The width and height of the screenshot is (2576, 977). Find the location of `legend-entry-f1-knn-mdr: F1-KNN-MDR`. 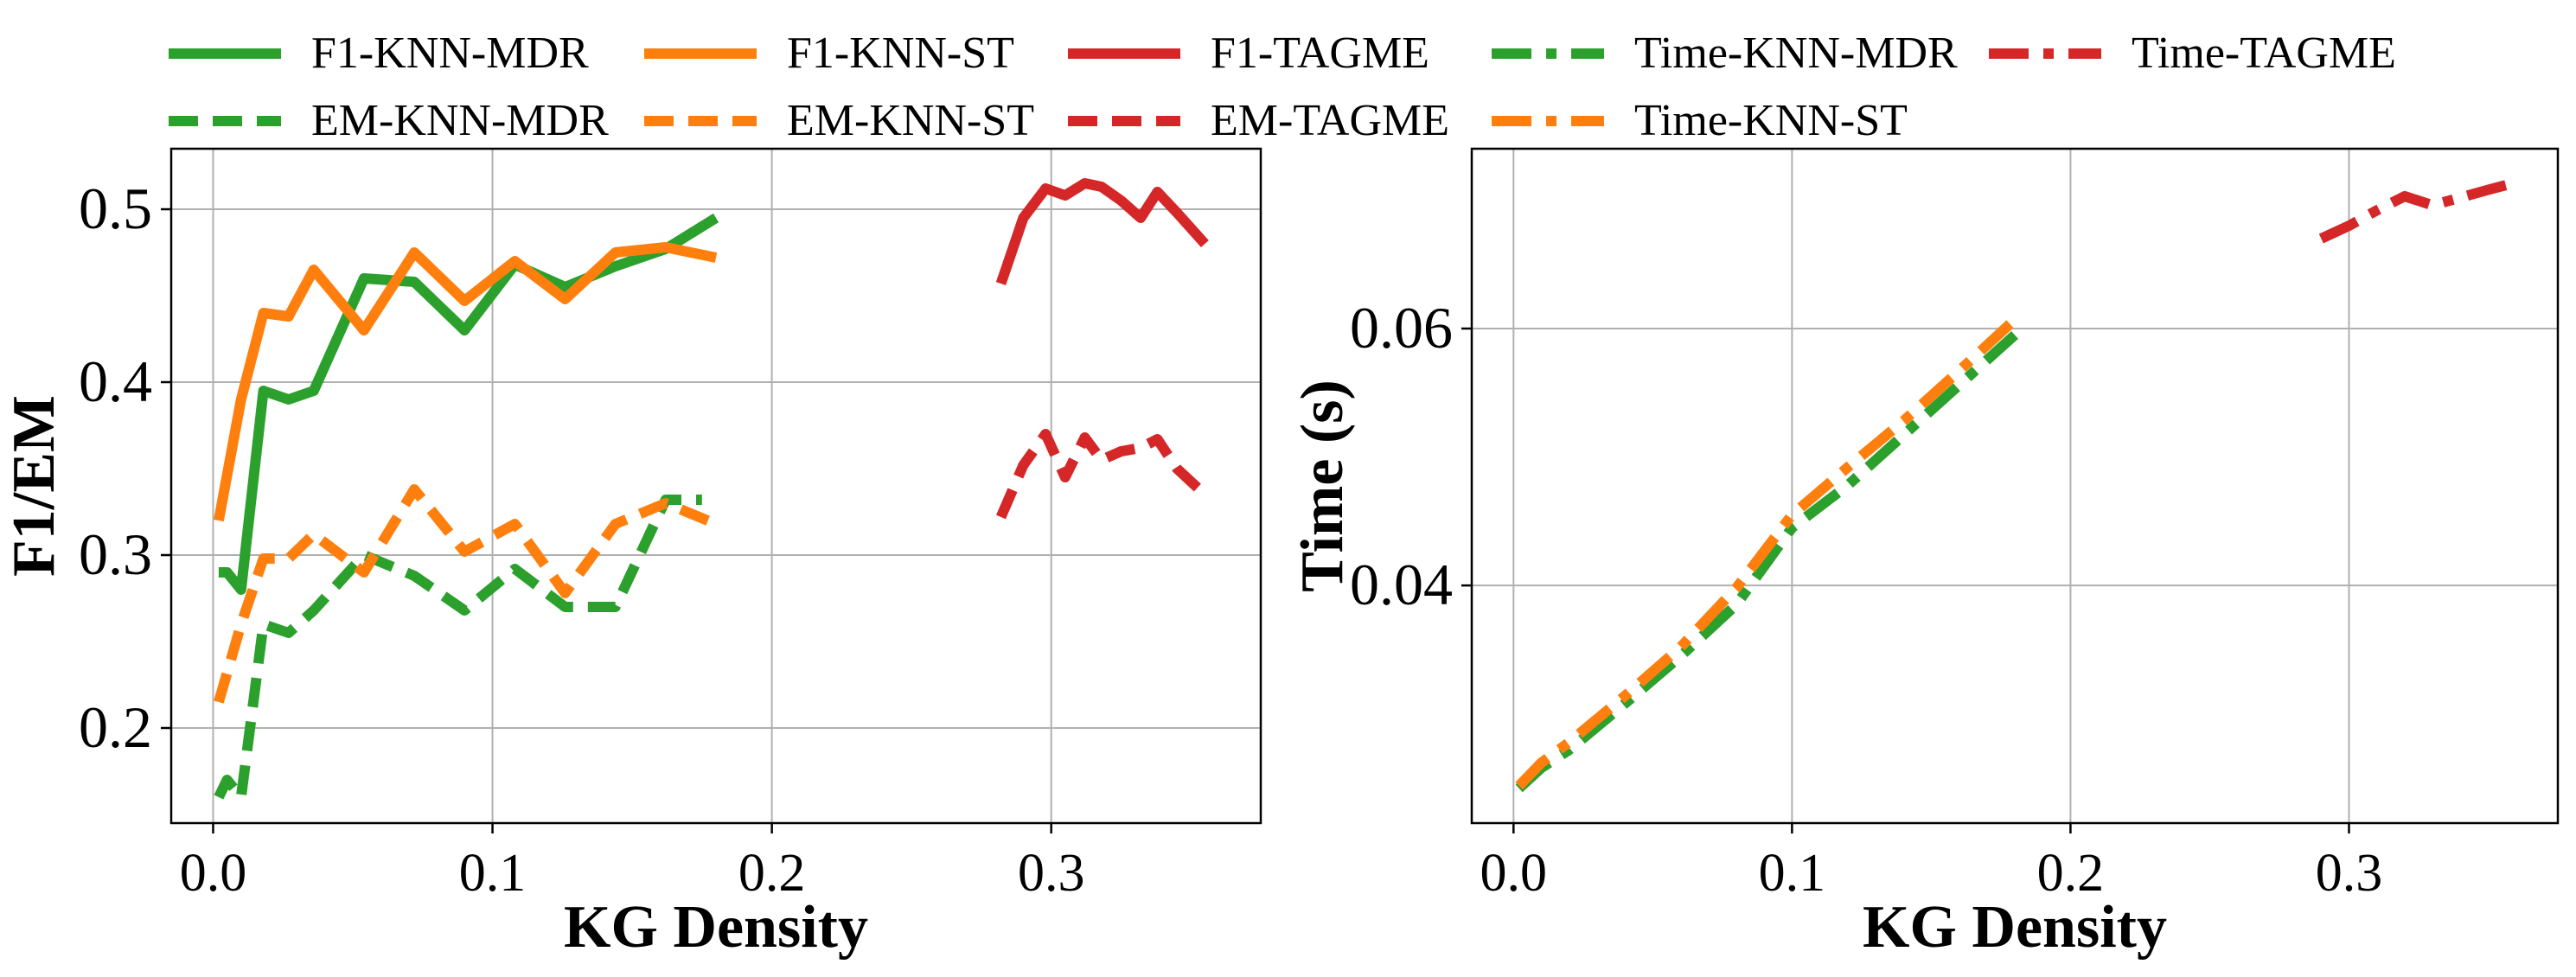

legend-entry-f1-knn-mdr: F1-KNN-MDR is located at coordinates (379, 53).